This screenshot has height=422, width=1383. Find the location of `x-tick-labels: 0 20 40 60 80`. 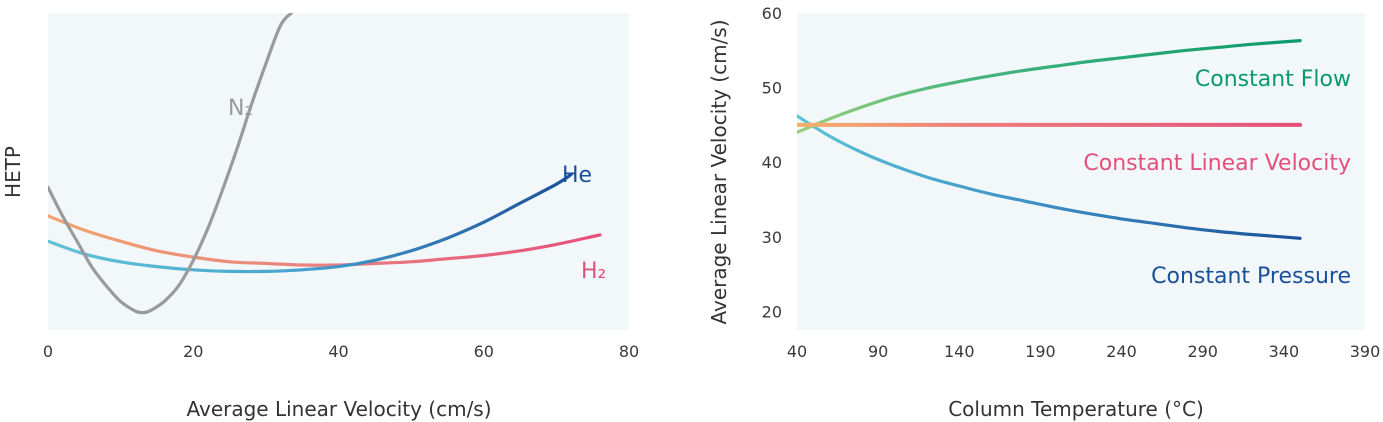

x-tick-labels: 0 20 40 60 80 is located at coordinates (341, 351).